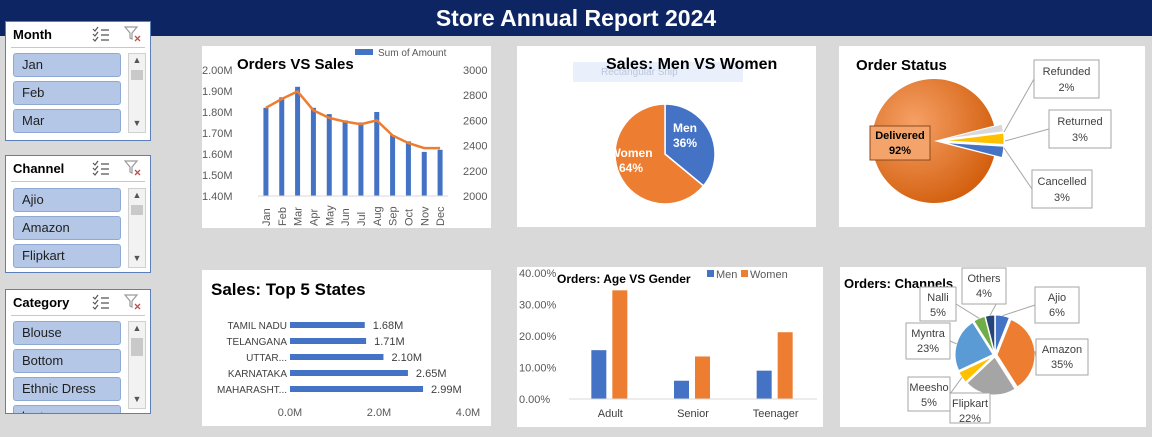 The height and width of the screenshot is (437, 1152). What do you see at coordinates (257, 374) in the screenshot?
I see `y-tick-label: KARNATAKA` at bounding box center [257, 374].